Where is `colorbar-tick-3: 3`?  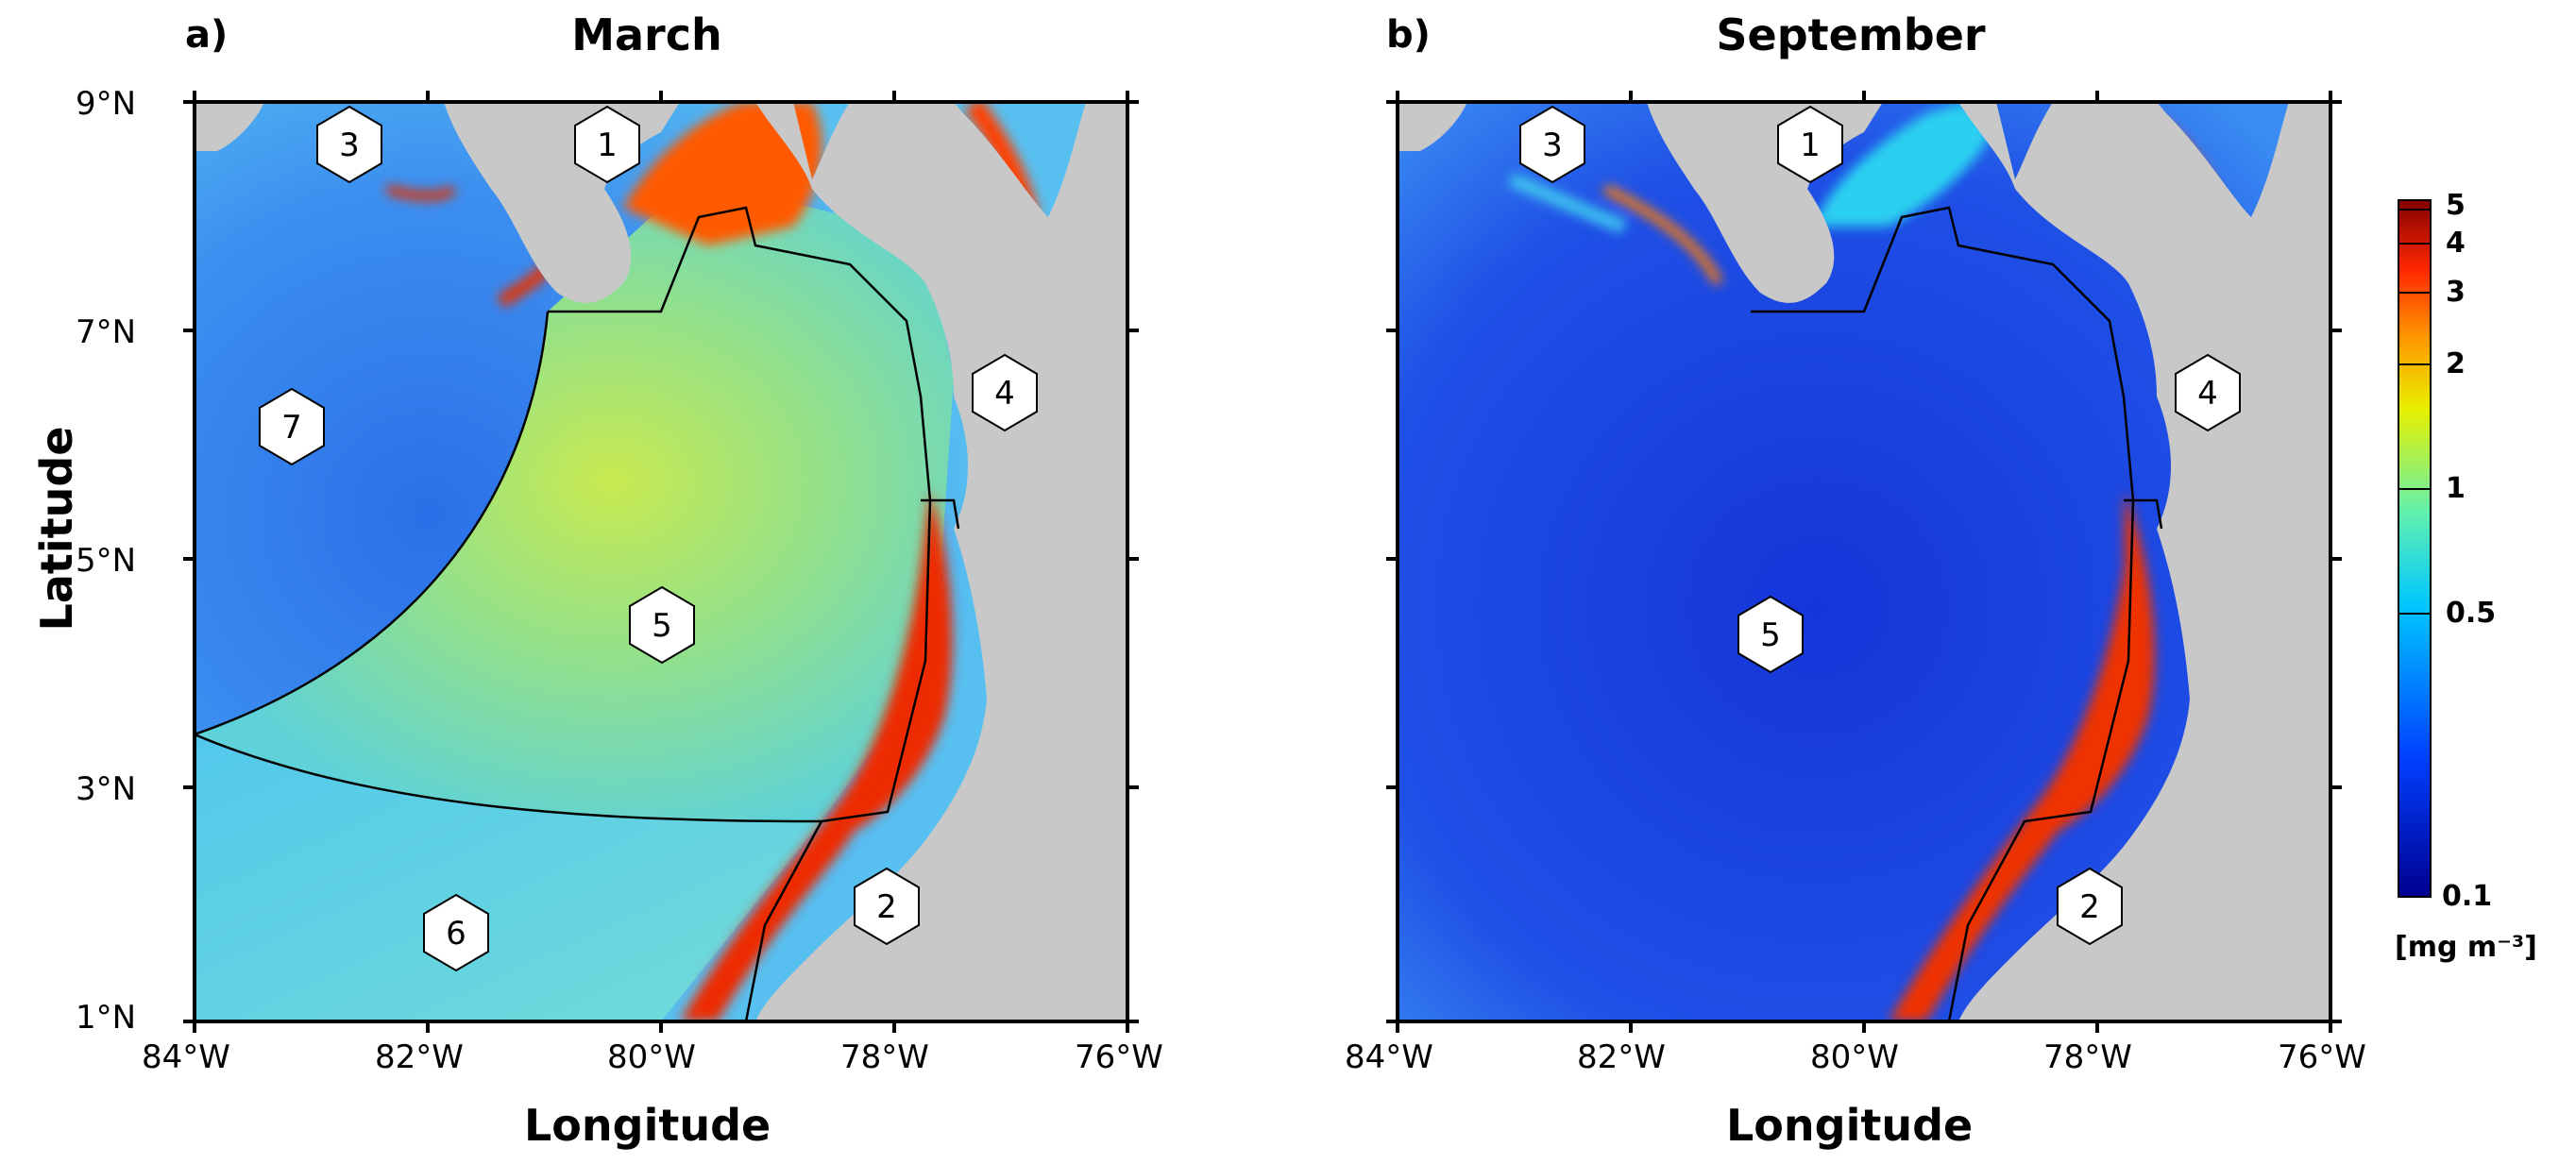 colorbar-tick-3: 3 is located at coordinates (2456, 292).